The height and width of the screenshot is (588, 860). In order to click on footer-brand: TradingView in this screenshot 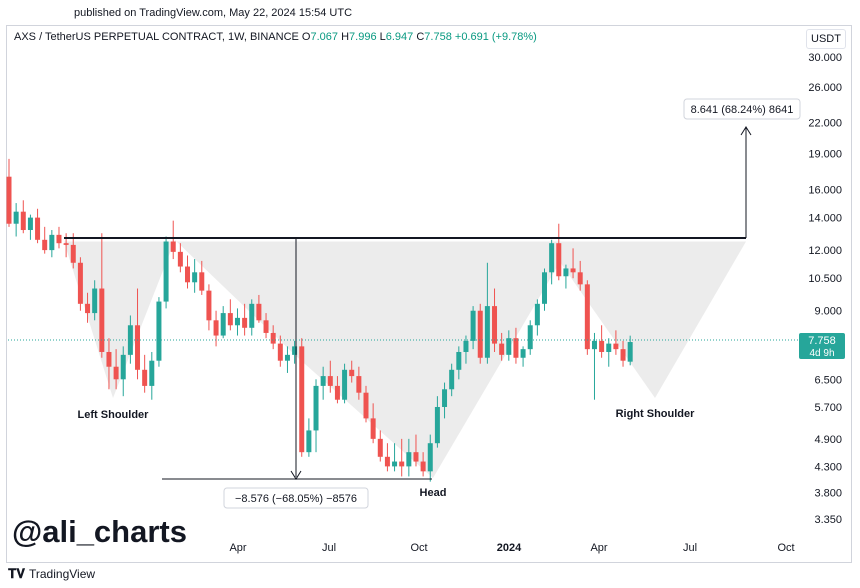, I will do `click(62, 574)`.